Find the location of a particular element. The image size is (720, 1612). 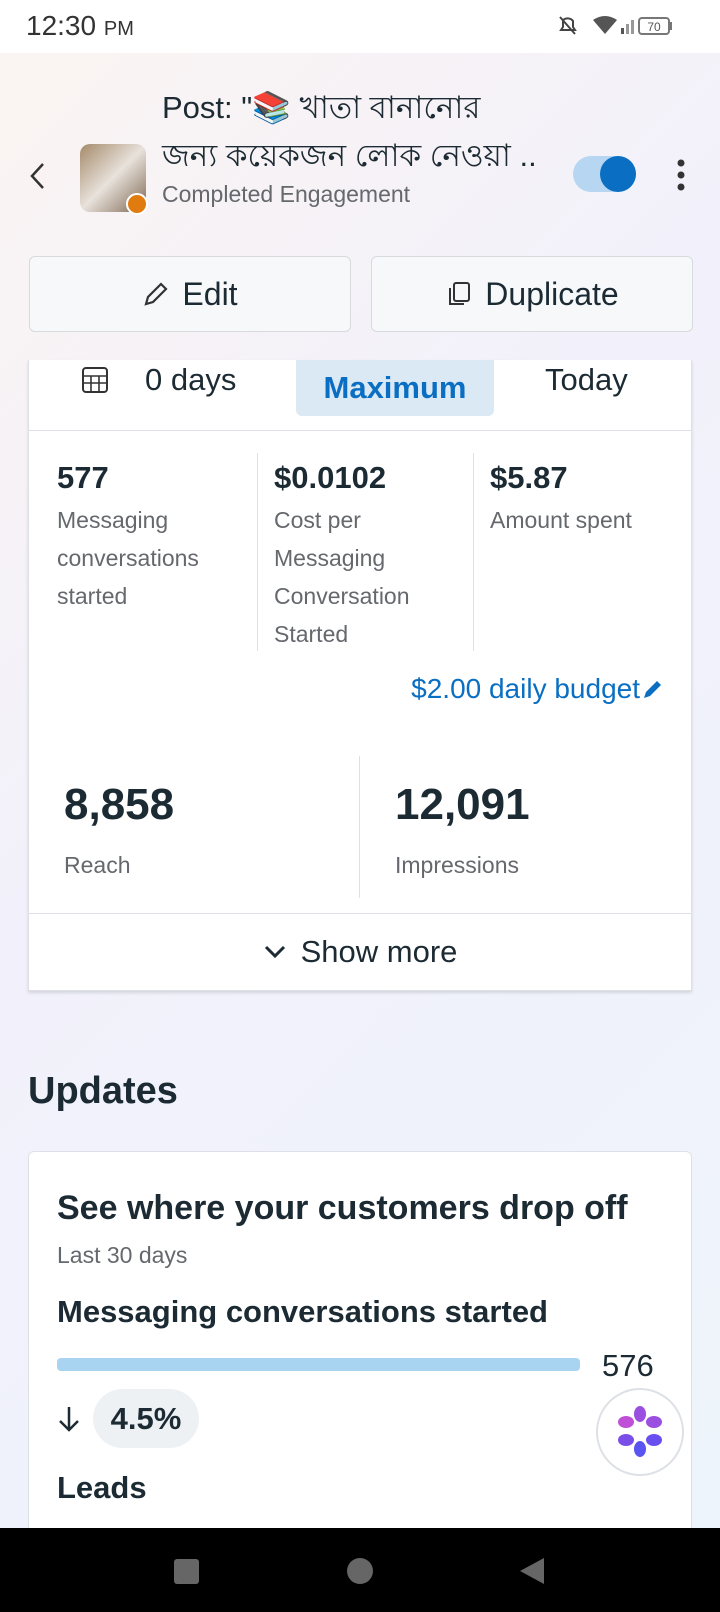

show-more-label: Show more is located at coordinates (379, 951).